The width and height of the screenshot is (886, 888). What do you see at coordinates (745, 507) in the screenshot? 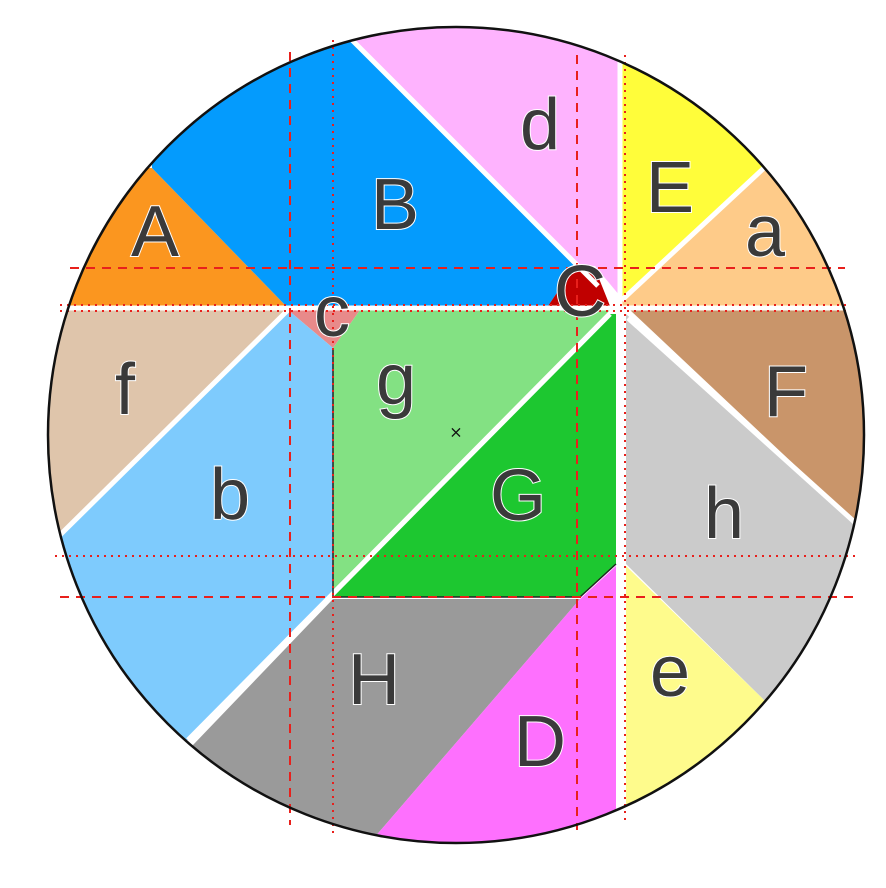
I see `piece-h` at bounding box center [745, 507].